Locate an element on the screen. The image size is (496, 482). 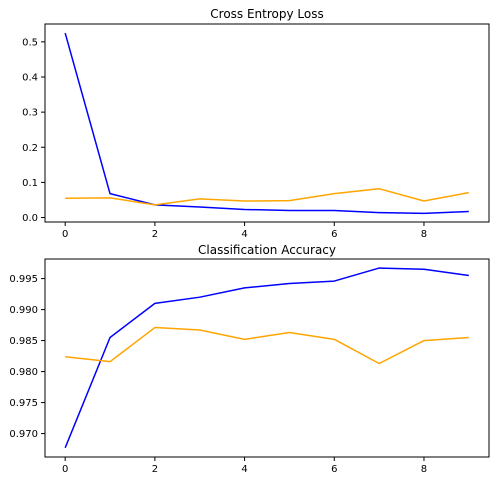
loss-chart-y-tick-label: 0.2 is located at coordinates (30, 148).